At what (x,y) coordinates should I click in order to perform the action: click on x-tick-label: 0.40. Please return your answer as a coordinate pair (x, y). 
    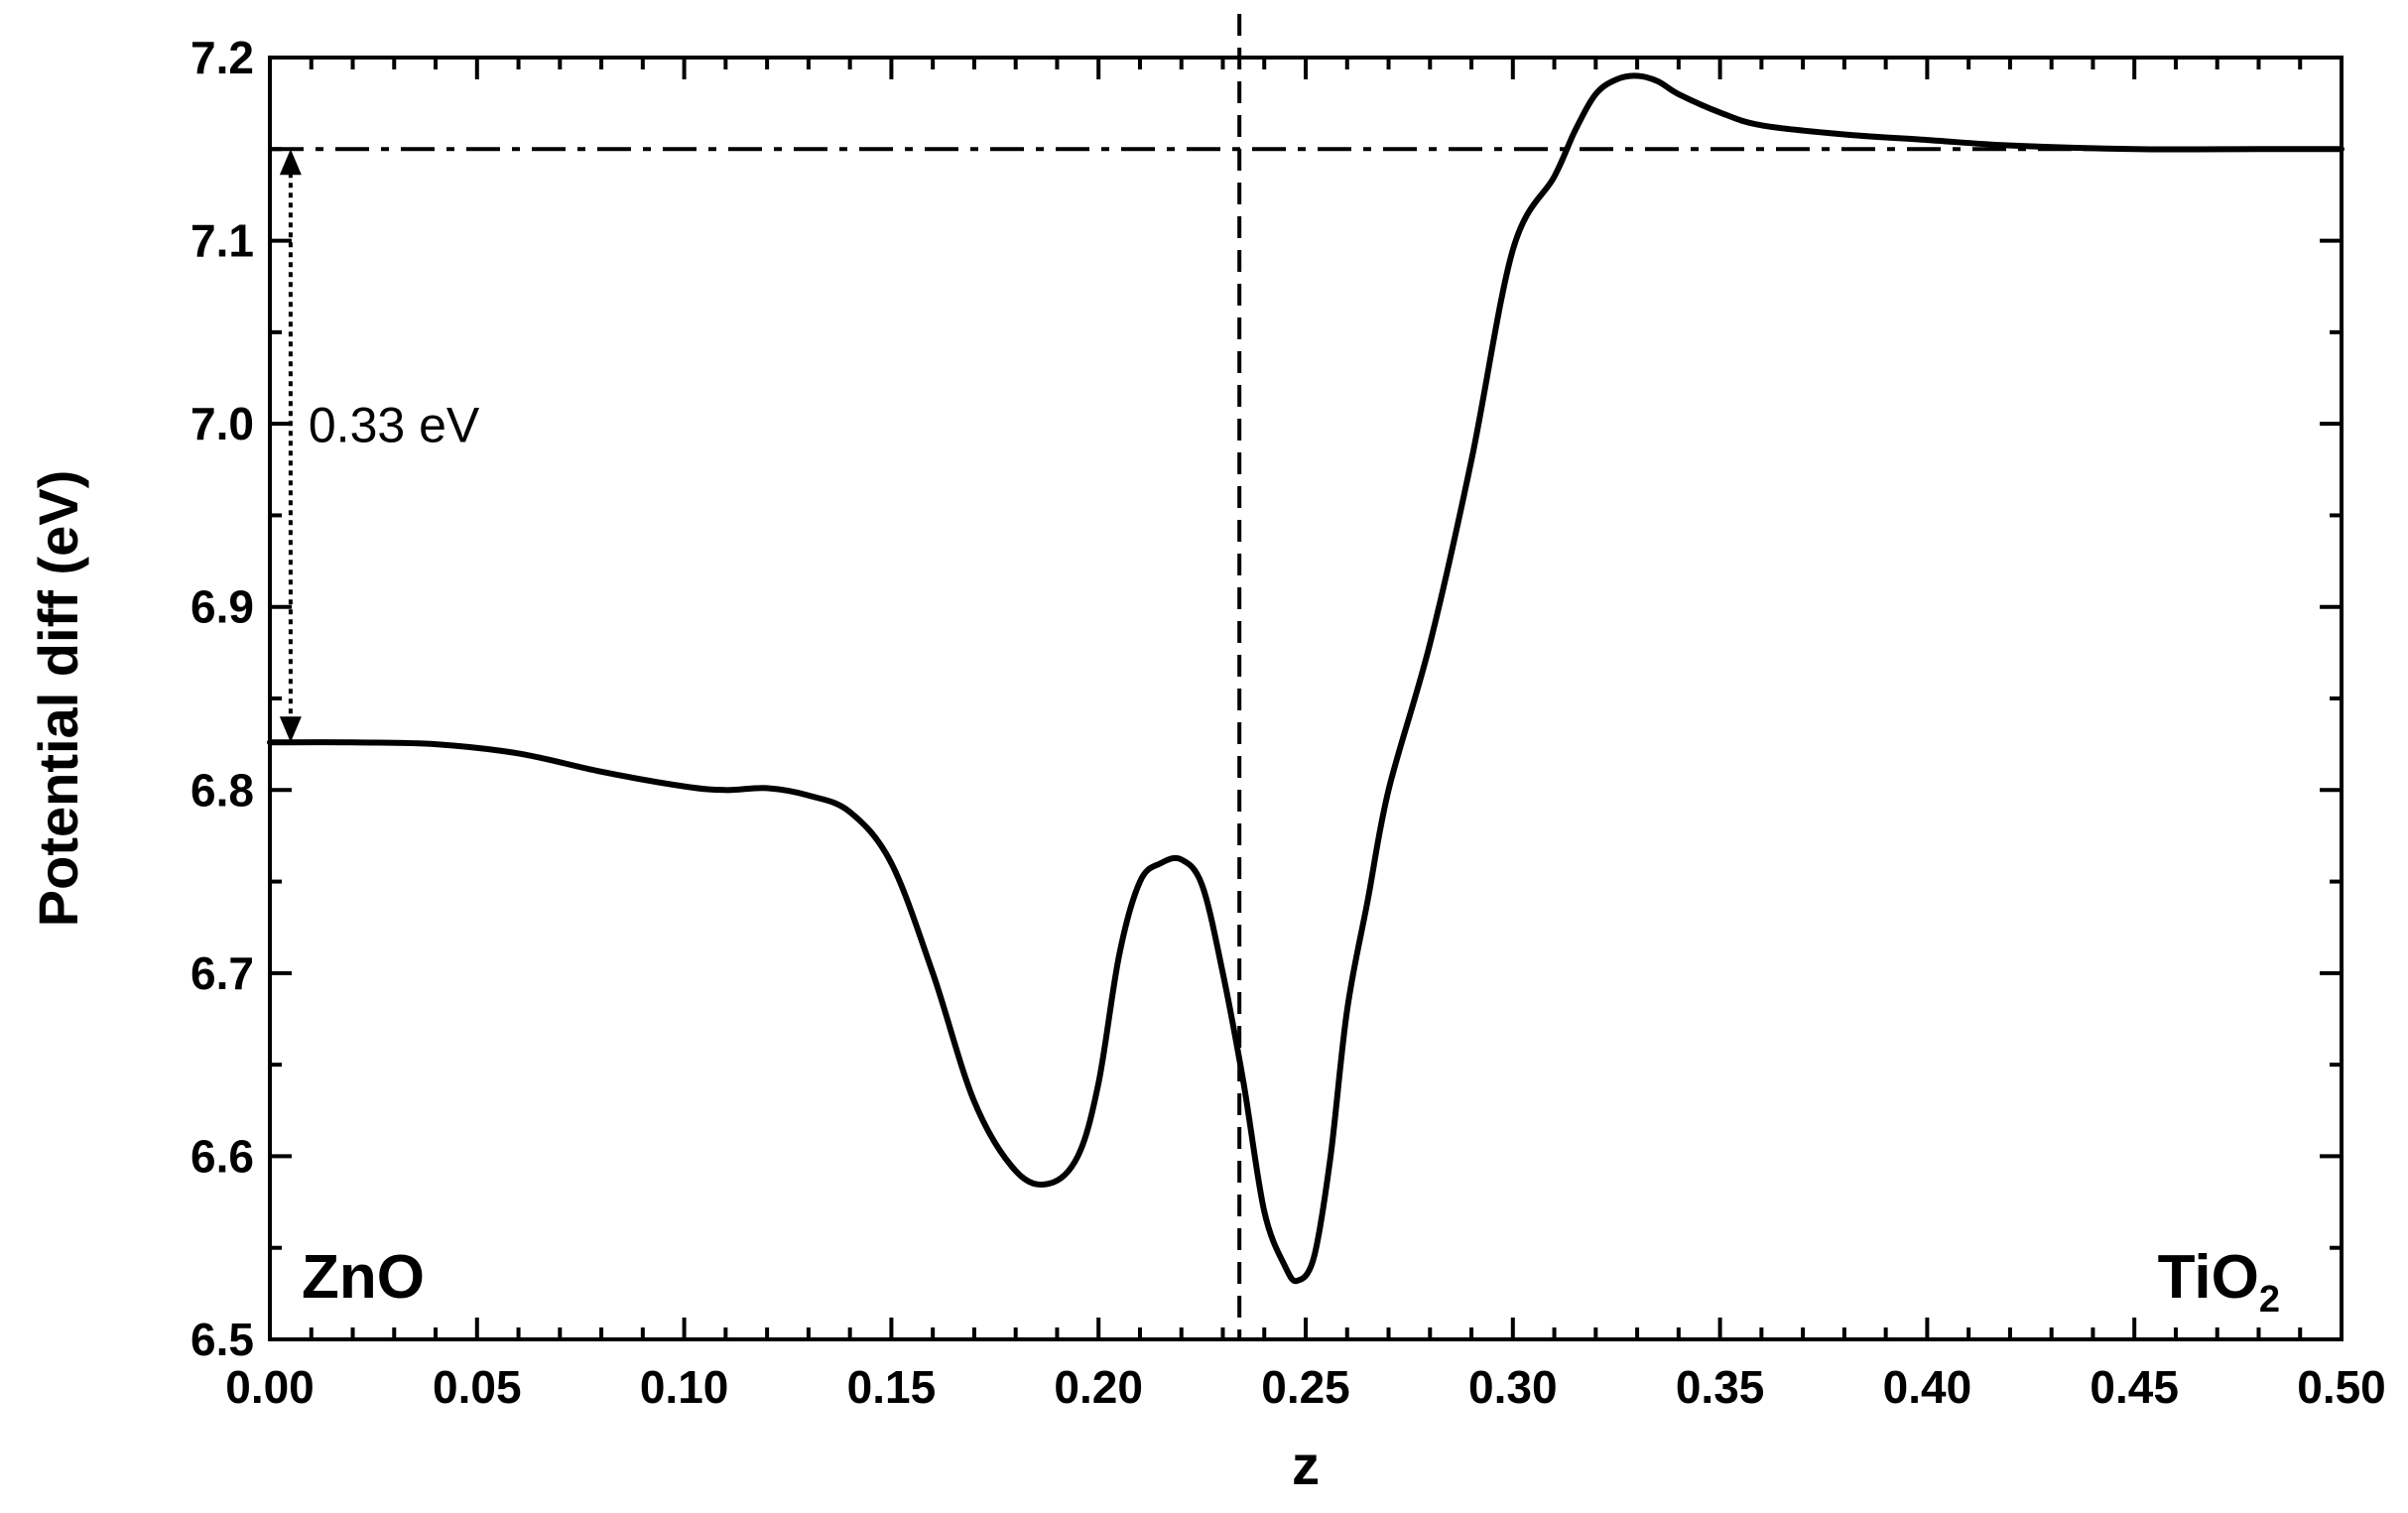
    Looking at the image, I should click on (1927, 1387).